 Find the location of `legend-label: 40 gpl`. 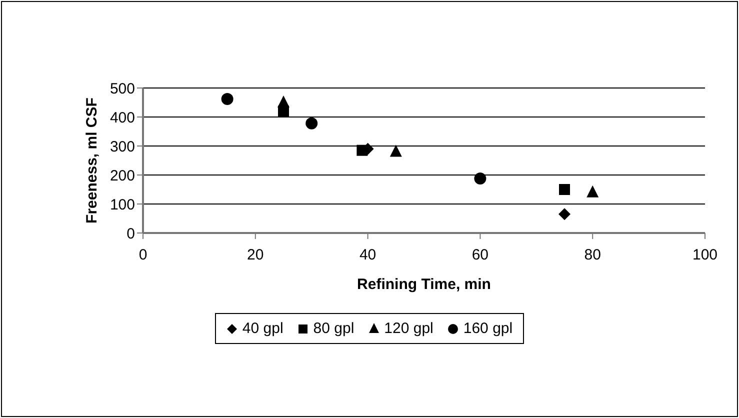

legend-label: 40 gpl is located at coordinates (263, 328).